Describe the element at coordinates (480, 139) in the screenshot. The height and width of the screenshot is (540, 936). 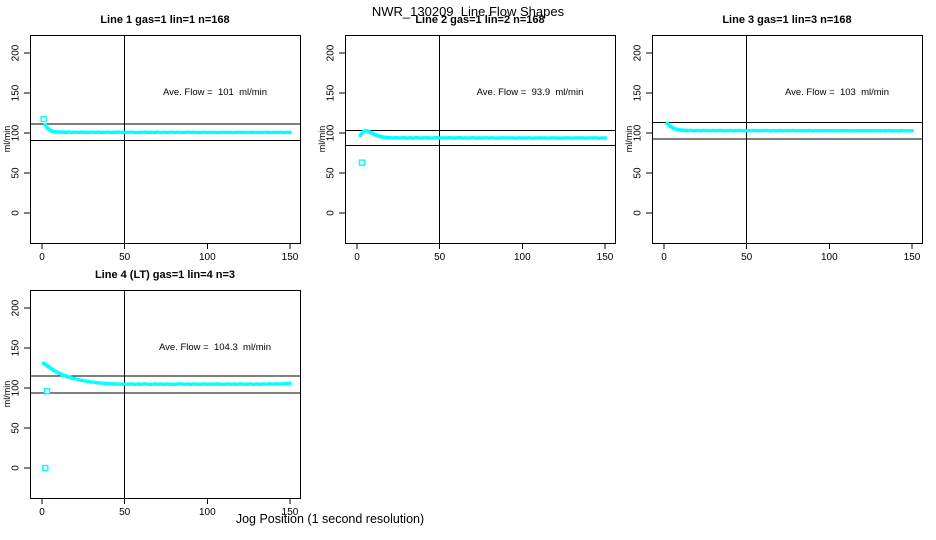
I see `plot-box` at that location.